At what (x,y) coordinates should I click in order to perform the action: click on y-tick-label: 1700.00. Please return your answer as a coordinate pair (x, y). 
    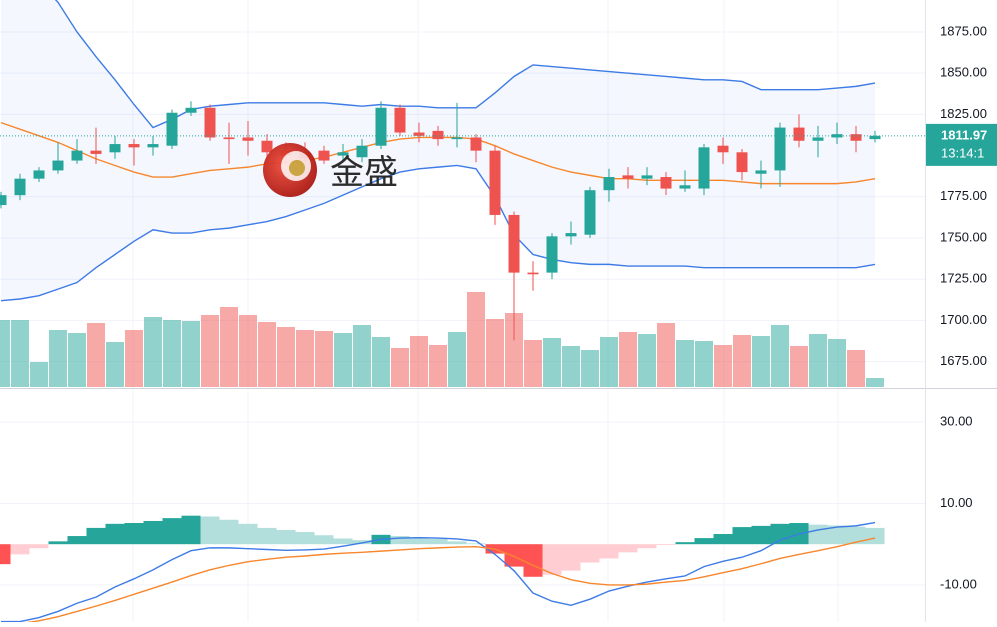
    Looking at the image, I should click on (963, 319).